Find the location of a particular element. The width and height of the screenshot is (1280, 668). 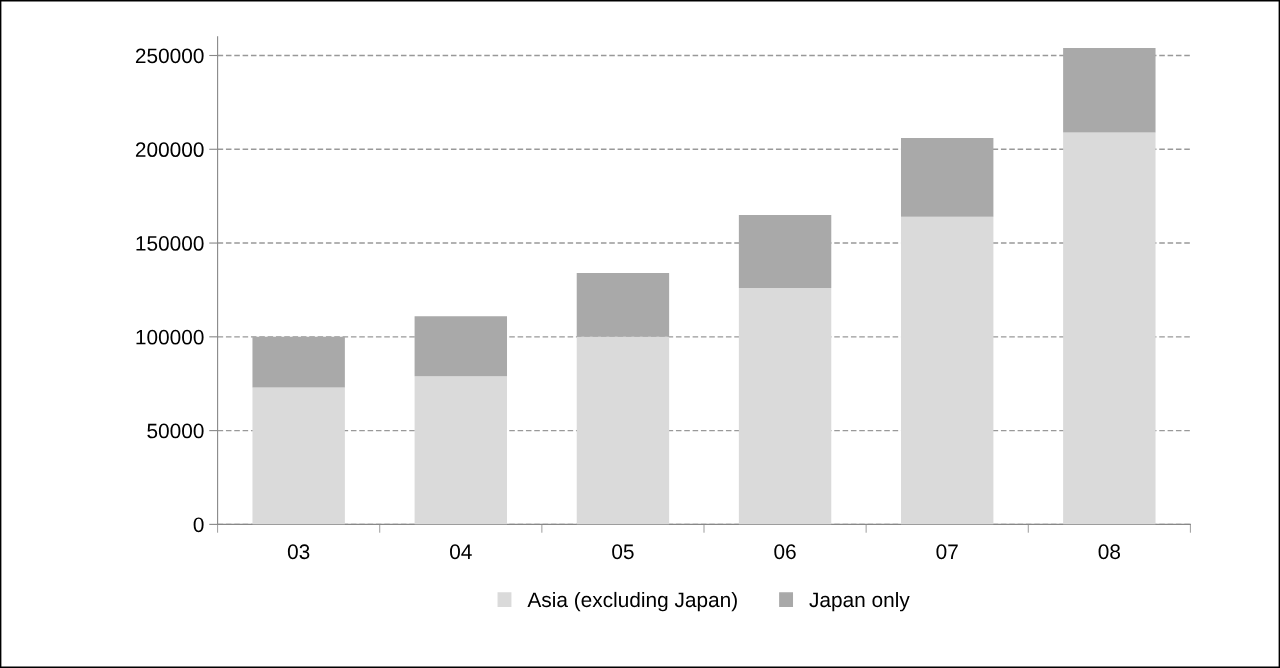

x-tick-label: 05 is located at coordinates (623, 552).